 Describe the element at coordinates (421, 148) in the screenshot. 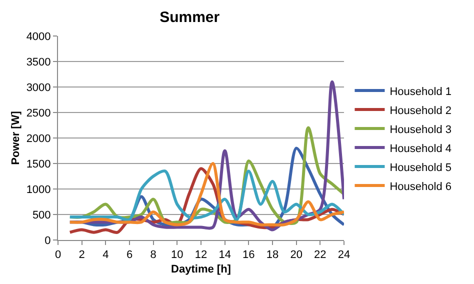

I see `legend-label: Household 4` at that location.